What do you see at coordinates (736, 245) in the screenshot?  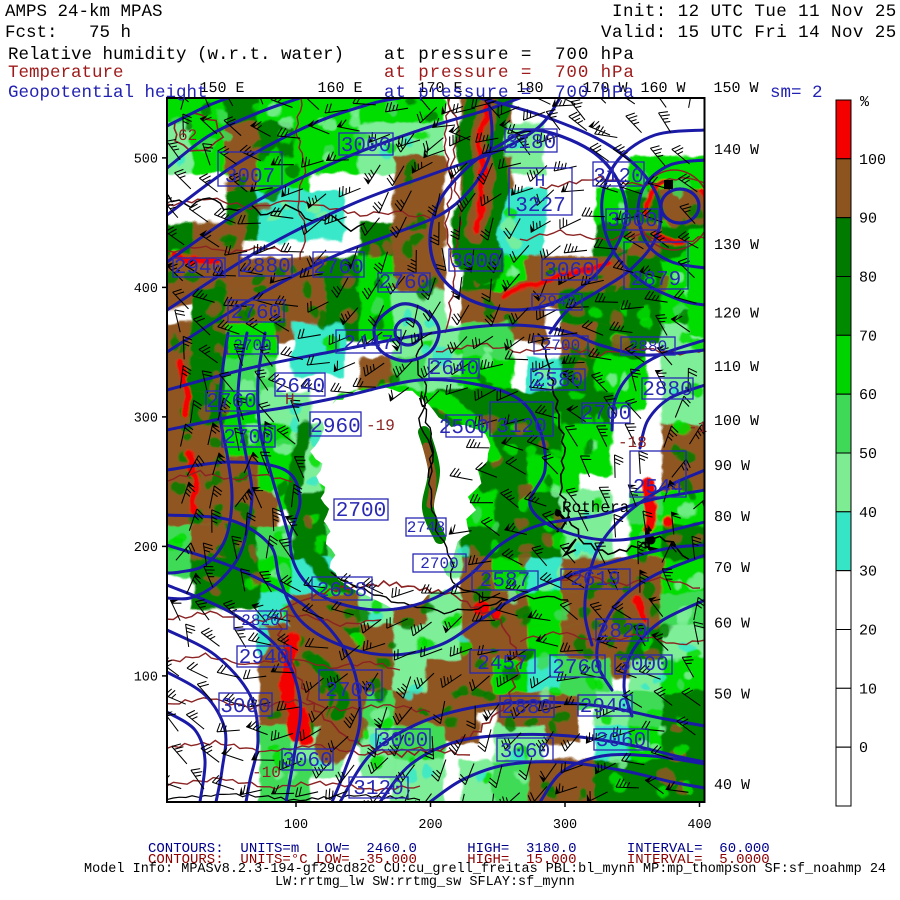 I see `svg-text: 130 W` at bounding box center [736, 245].